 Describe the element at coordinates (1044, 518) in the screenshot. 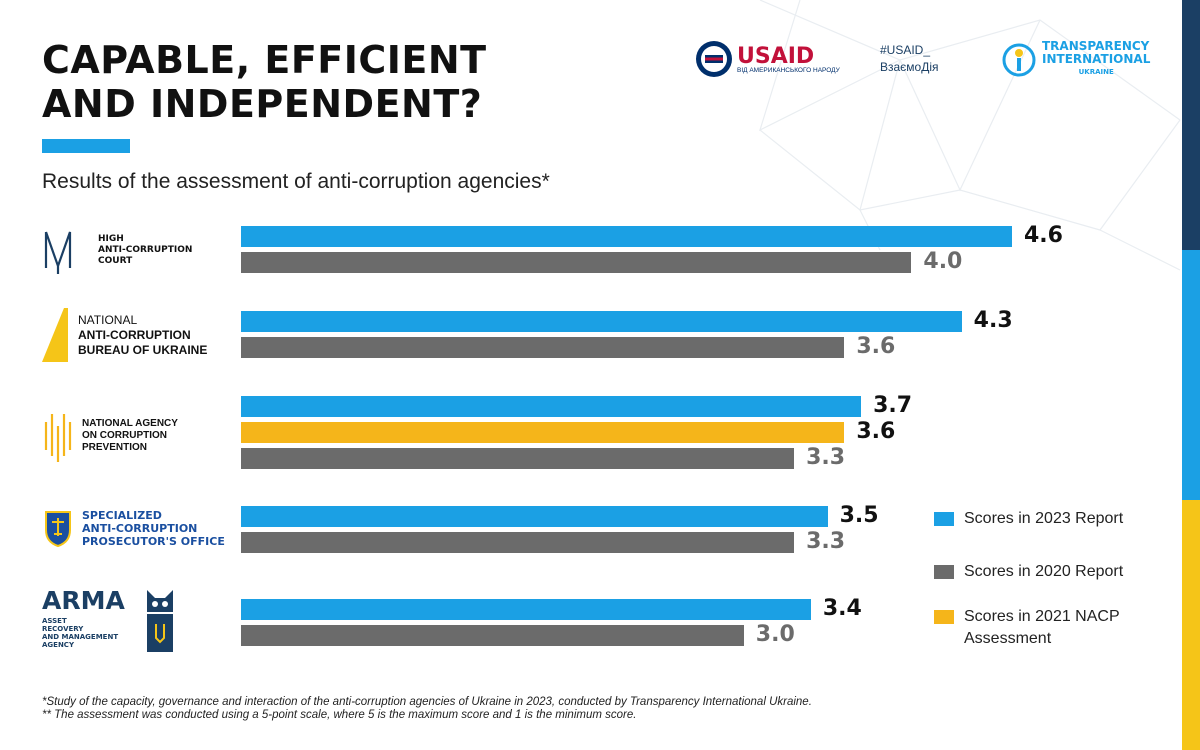

I see `legend-label-2023: Scores in 2023 Report` at that location.